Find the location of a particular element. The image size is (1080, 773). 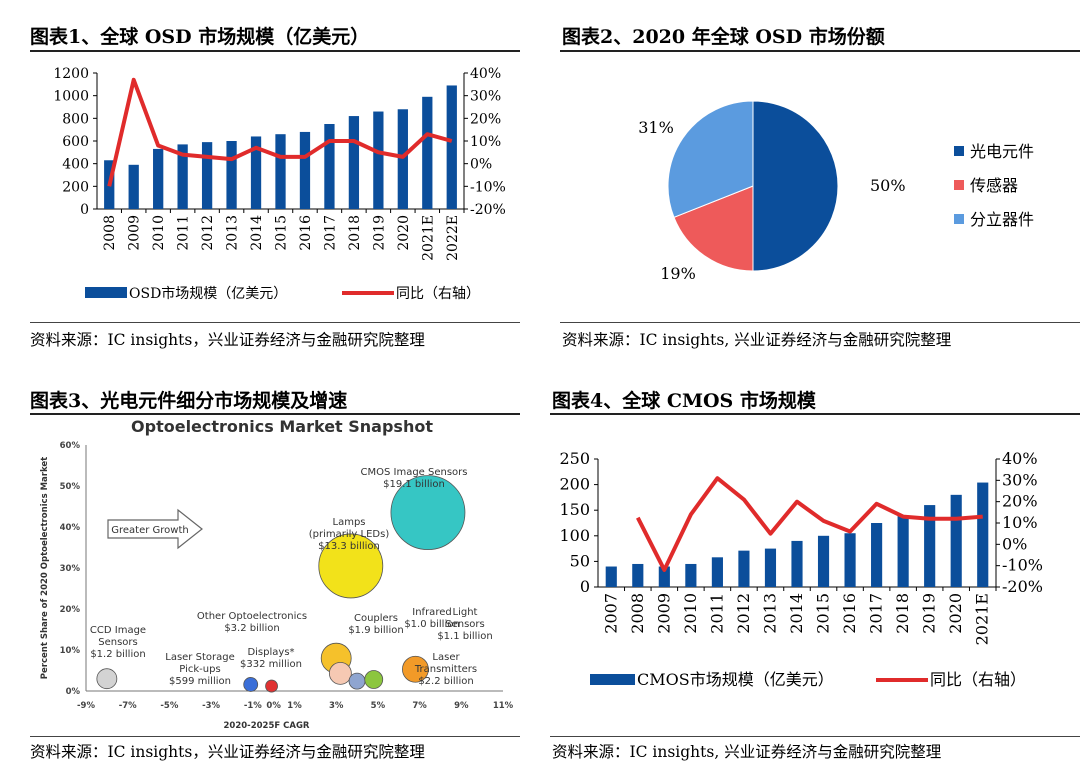

snapshot-x-tick: -1% is located at coordinates (253, 706).